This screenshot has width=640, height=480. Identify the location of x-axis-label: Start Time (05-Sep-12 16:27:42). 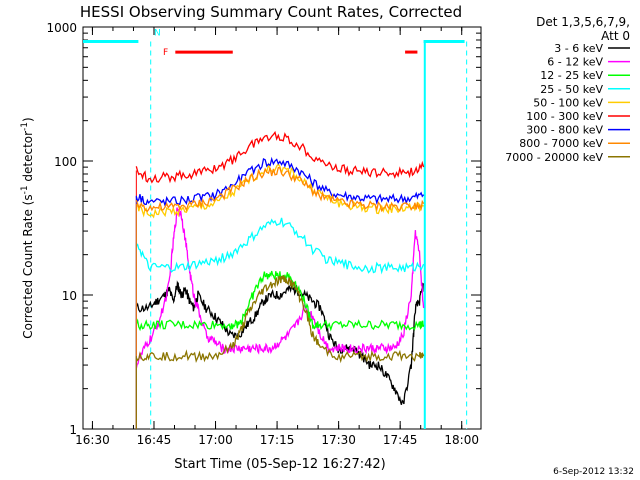
(279, 464).